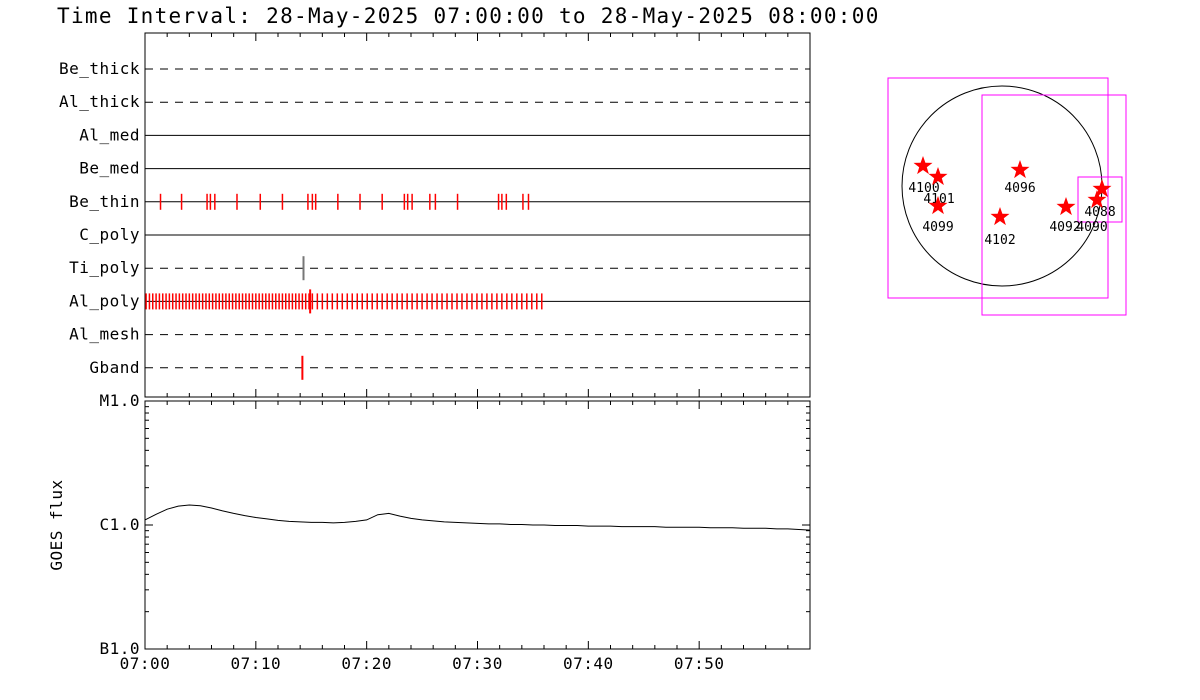 The height and width of the screenshot is (700, 1200). I want to click on goes-x-tick-label: 07:30, so click(477, 663).